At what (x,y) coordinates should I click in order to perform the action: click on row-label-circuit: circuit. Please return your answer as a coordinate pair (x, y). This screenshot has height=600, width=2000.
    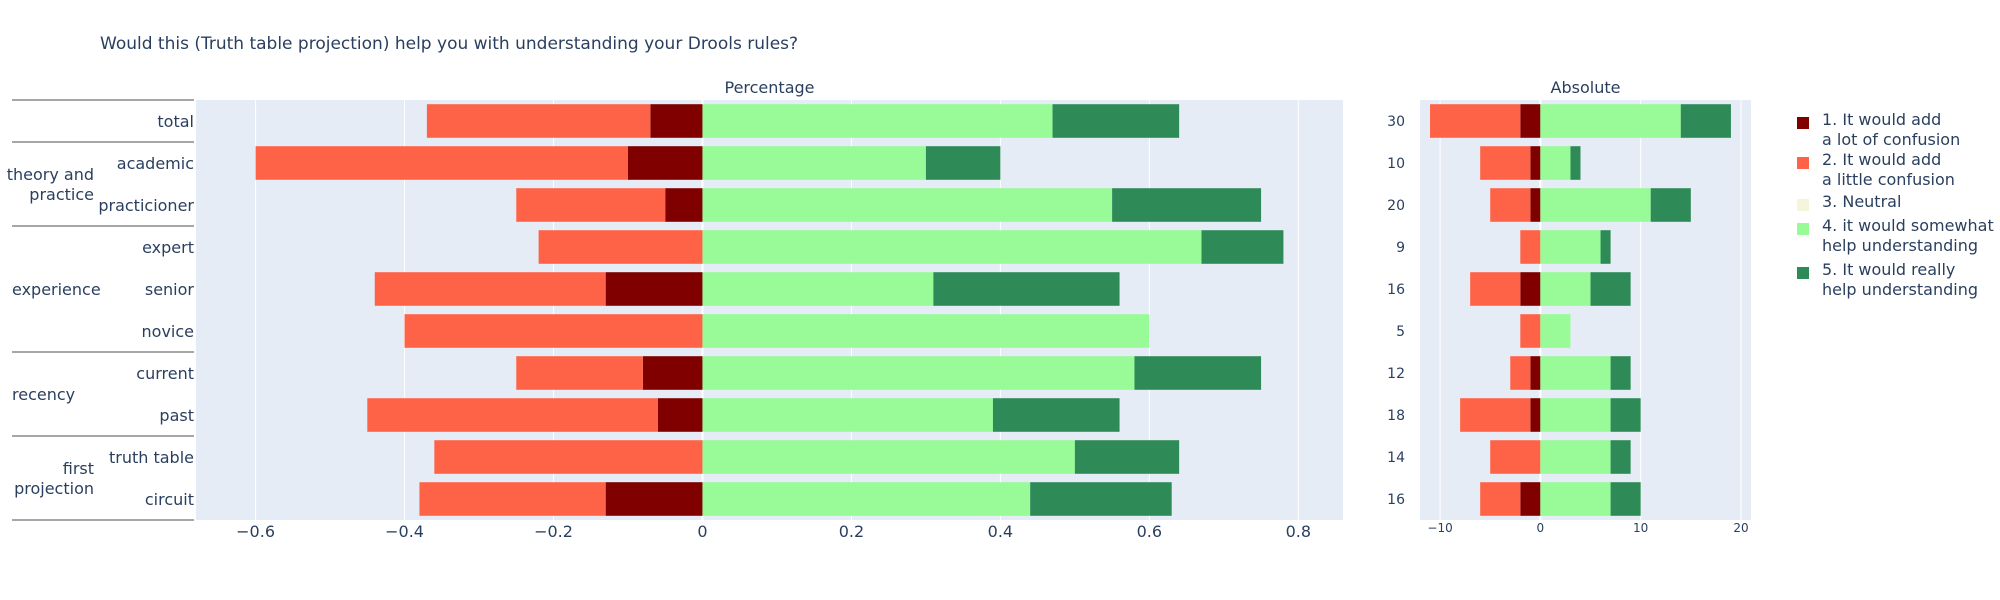
    Looking at the image, I should click on (169, 499).